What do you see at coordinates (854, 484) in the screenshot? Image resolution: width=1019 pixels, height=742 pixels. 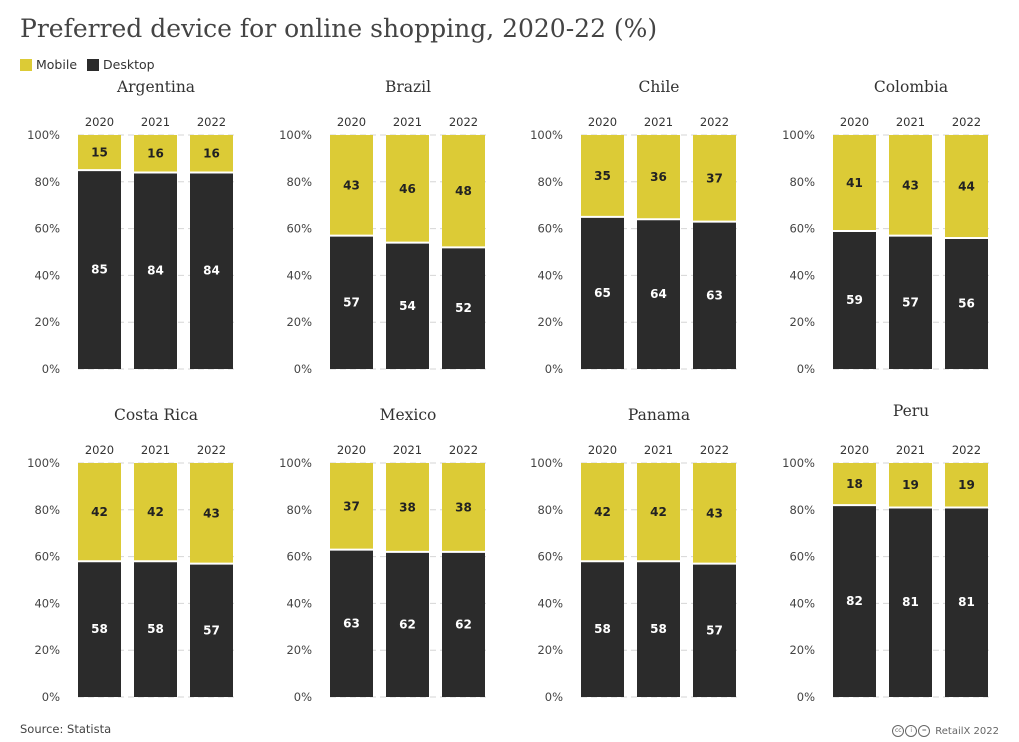 I see `bar-mobile-peru-2020` at bounding box center [854, 484].